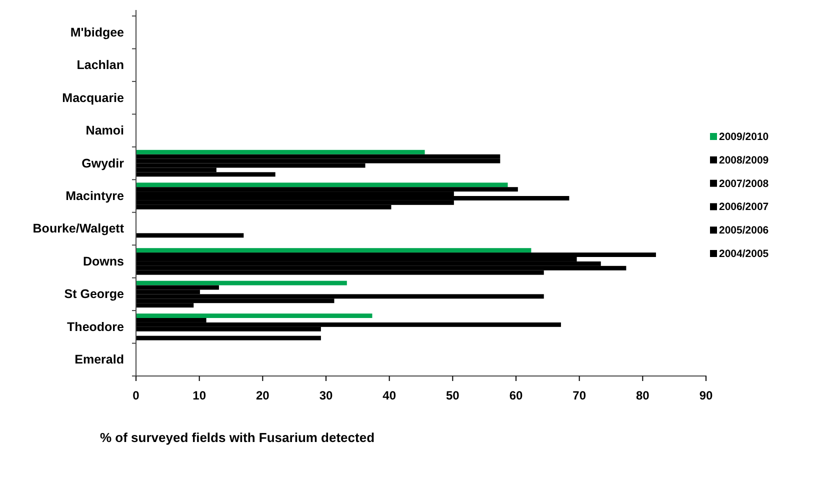 This screenshot has width=829, height=477. What do you see at coordinates (199, 395) in the screenshot?
I see `x-tick-label: 10` at bounding box center [199, 395].